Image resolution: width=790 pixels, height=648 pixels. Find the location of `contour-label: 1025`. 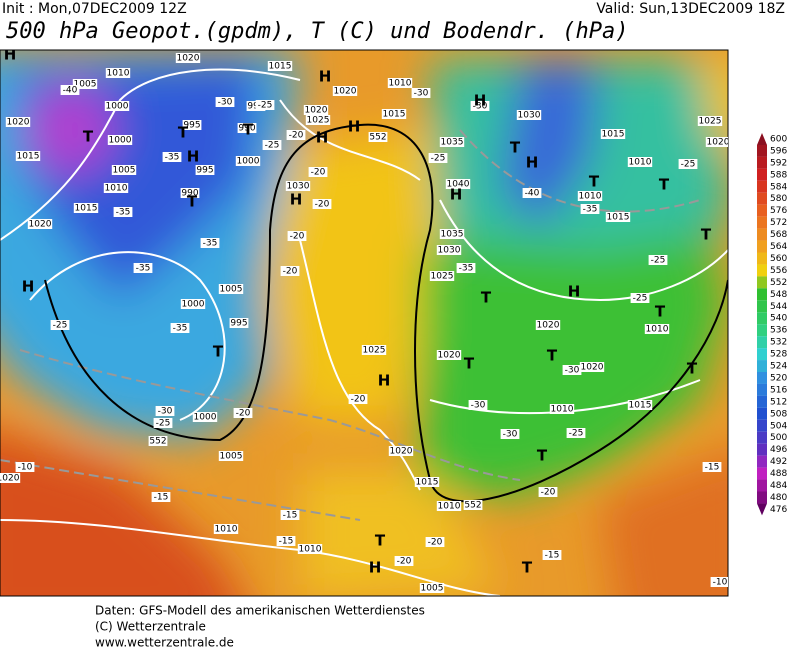

contour-label: 1025 is located at coordinates (374, 351).